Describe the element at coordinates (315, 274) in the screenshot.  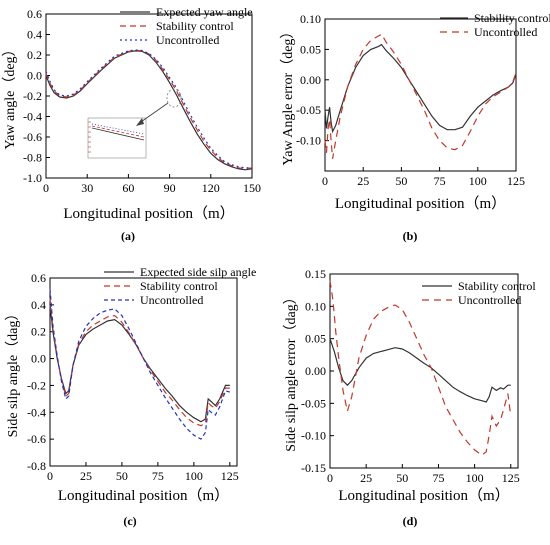
I see `y-tick-label: 0.15` at that location.